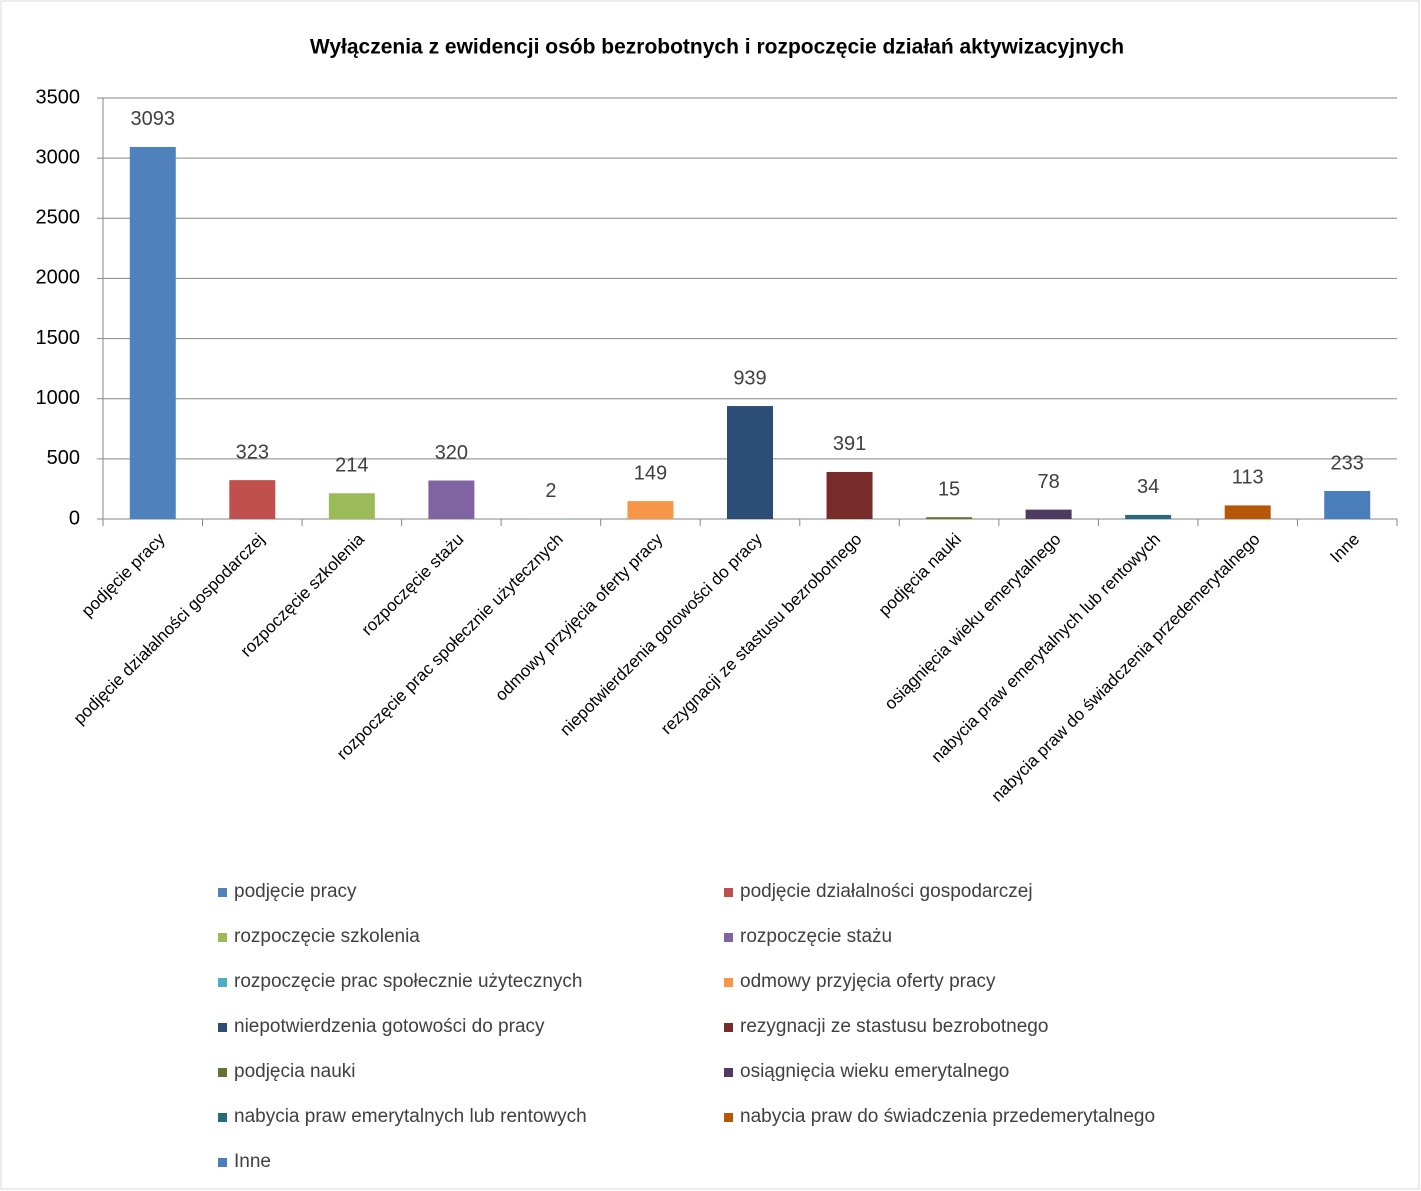 The height and width of the screenshot is (1191, 1421). Describe the element at coordinates (351, 466) in the screenshot. I see `data-label: 214` at that location.